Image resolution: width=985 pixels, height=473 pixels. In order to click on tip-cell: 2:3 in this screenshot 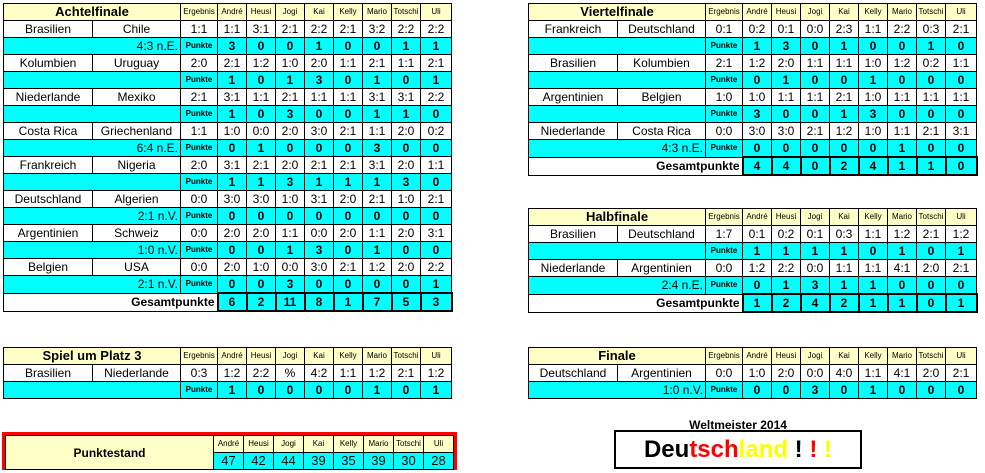, I will do `click(844, 29)`.